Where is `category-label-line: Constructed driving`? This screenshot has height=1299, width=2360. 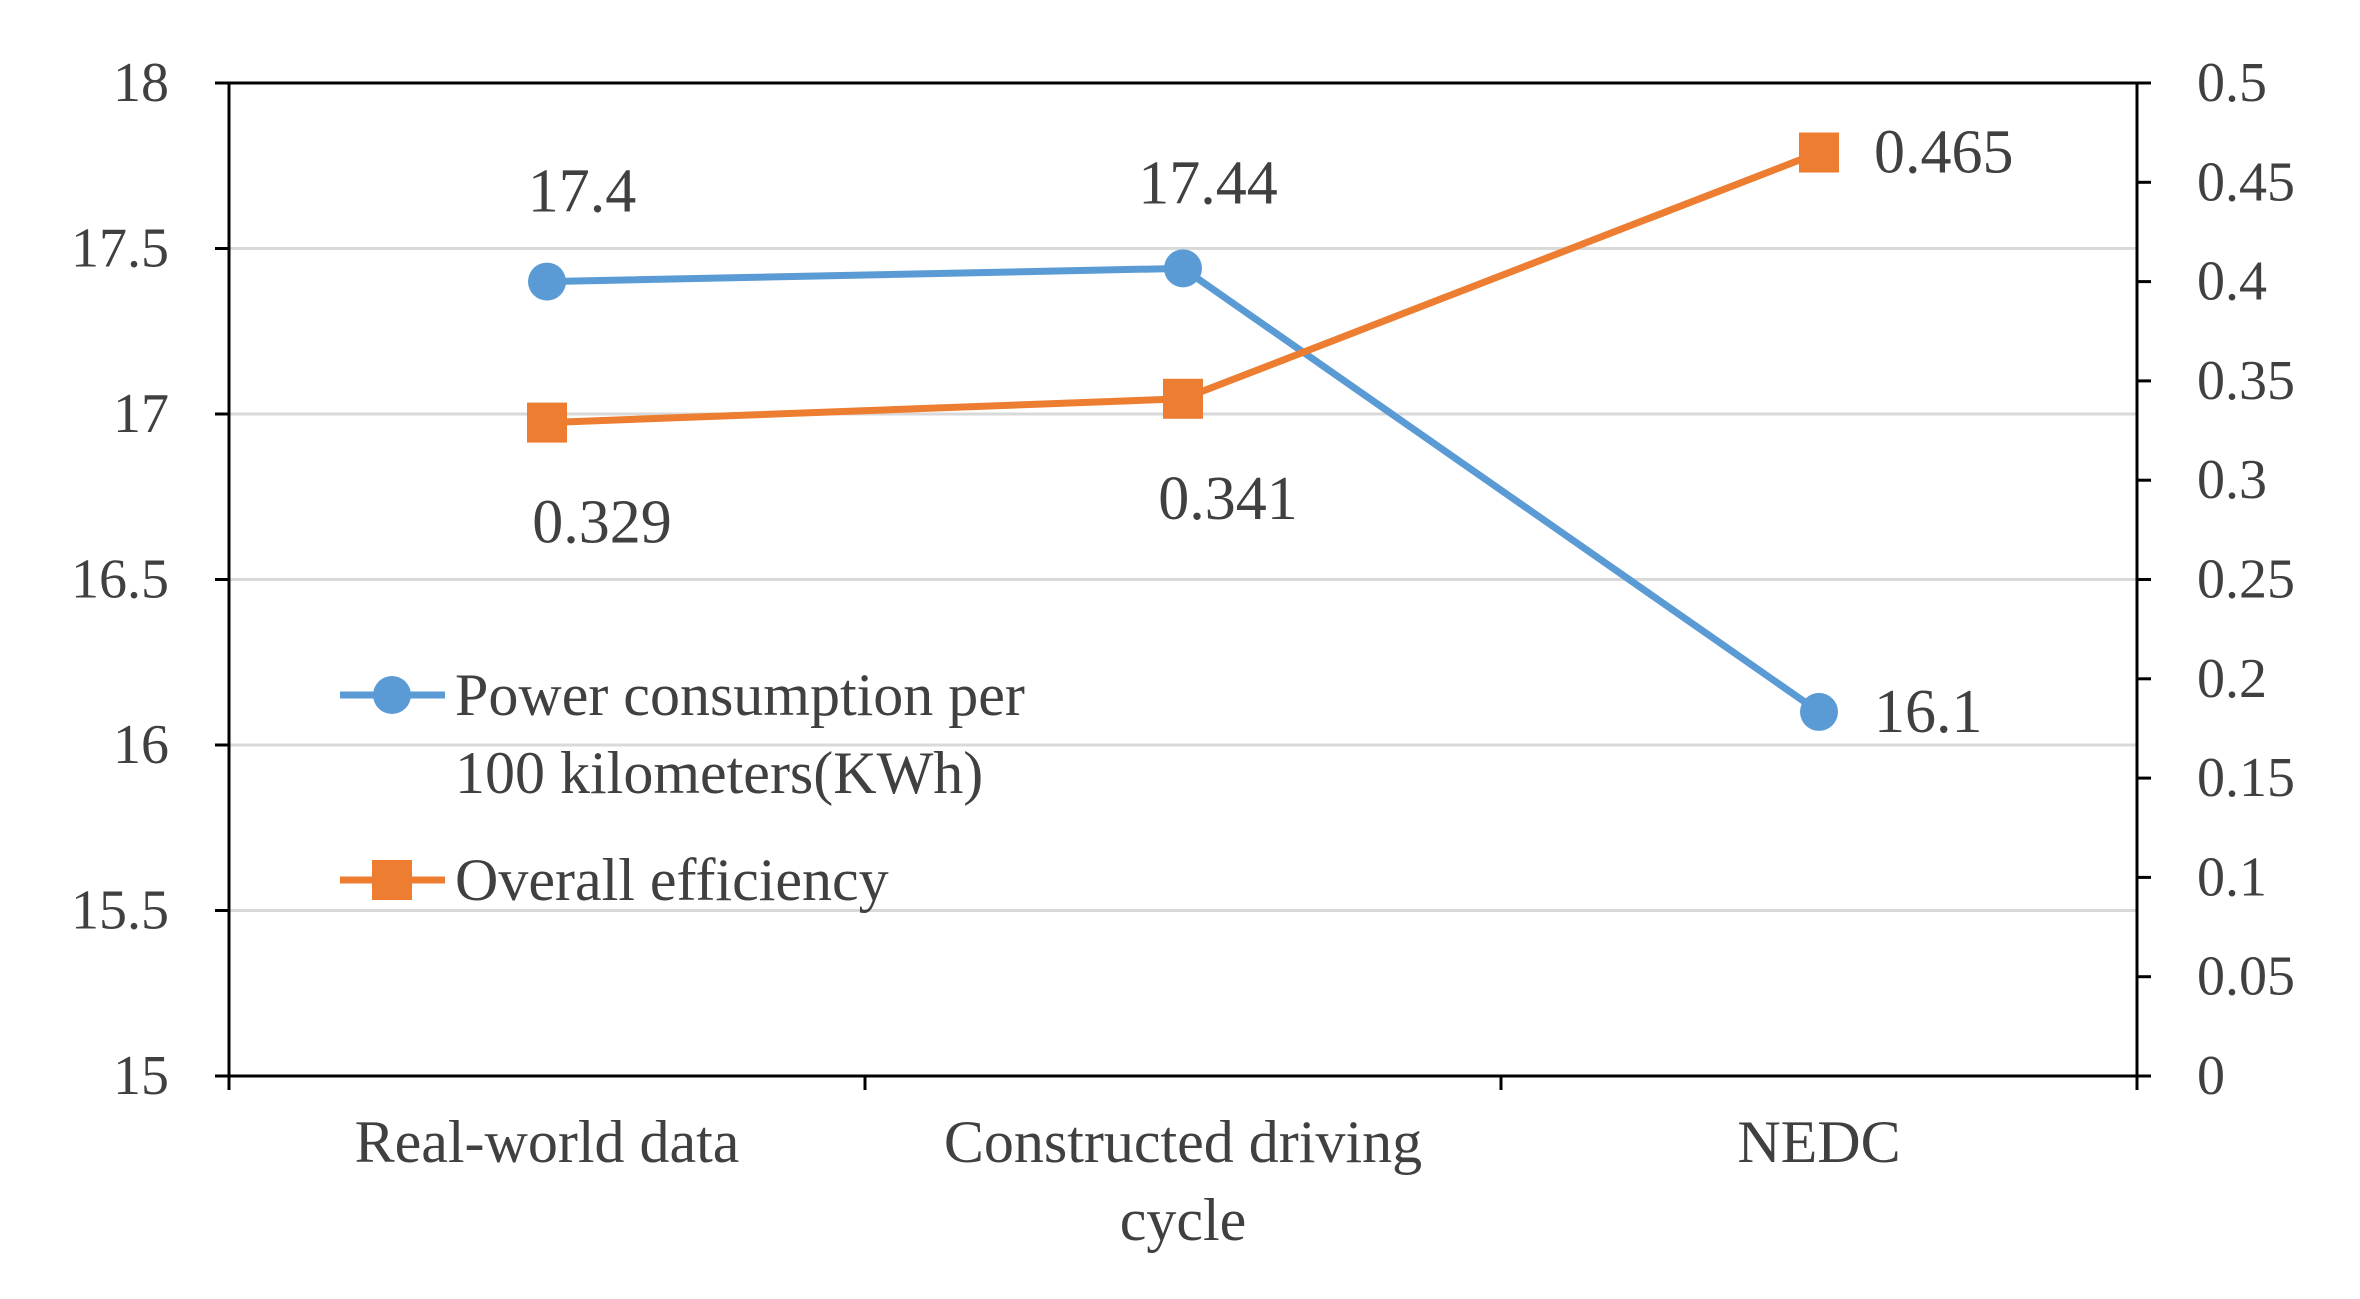 category-label-line: Constructed driving is located at coordinates (1183, 1142).